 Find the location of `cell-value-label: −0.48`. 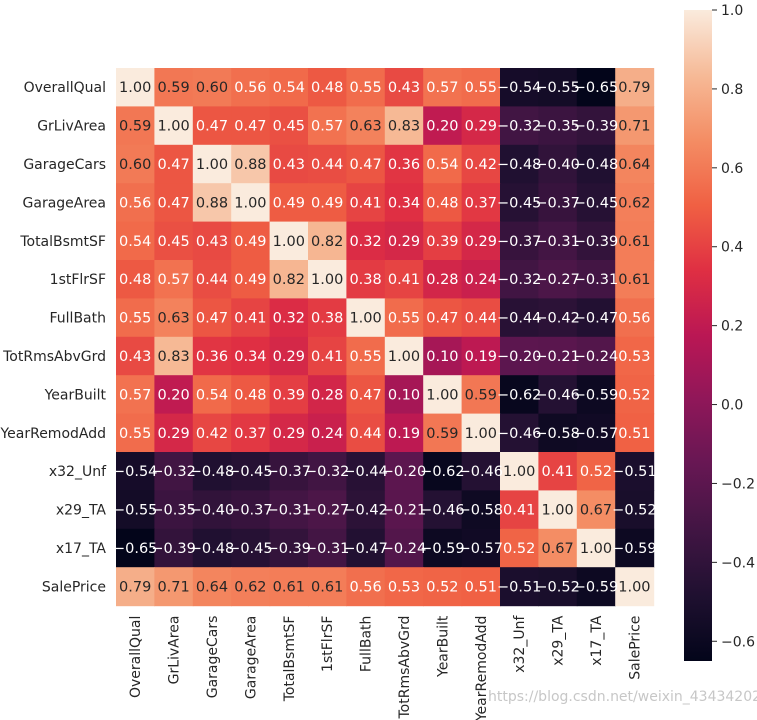

cell-value-label: −0.48 is located at coordinates (596, 165).